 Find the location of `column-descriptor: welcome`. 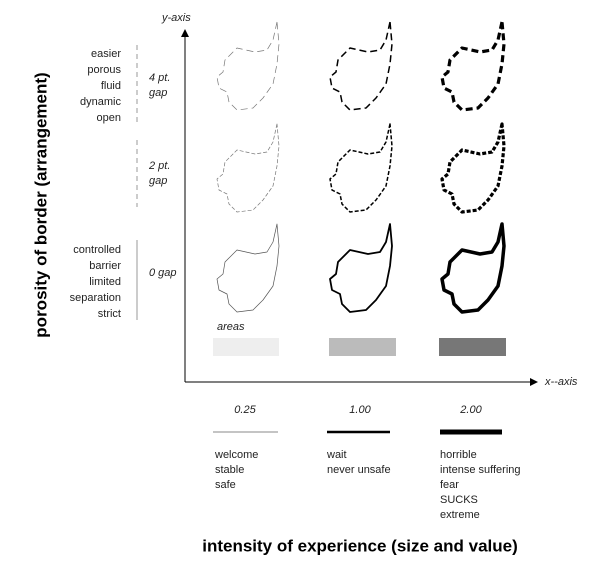

column-descriptor: welcome is located at coordinates (236, 455).